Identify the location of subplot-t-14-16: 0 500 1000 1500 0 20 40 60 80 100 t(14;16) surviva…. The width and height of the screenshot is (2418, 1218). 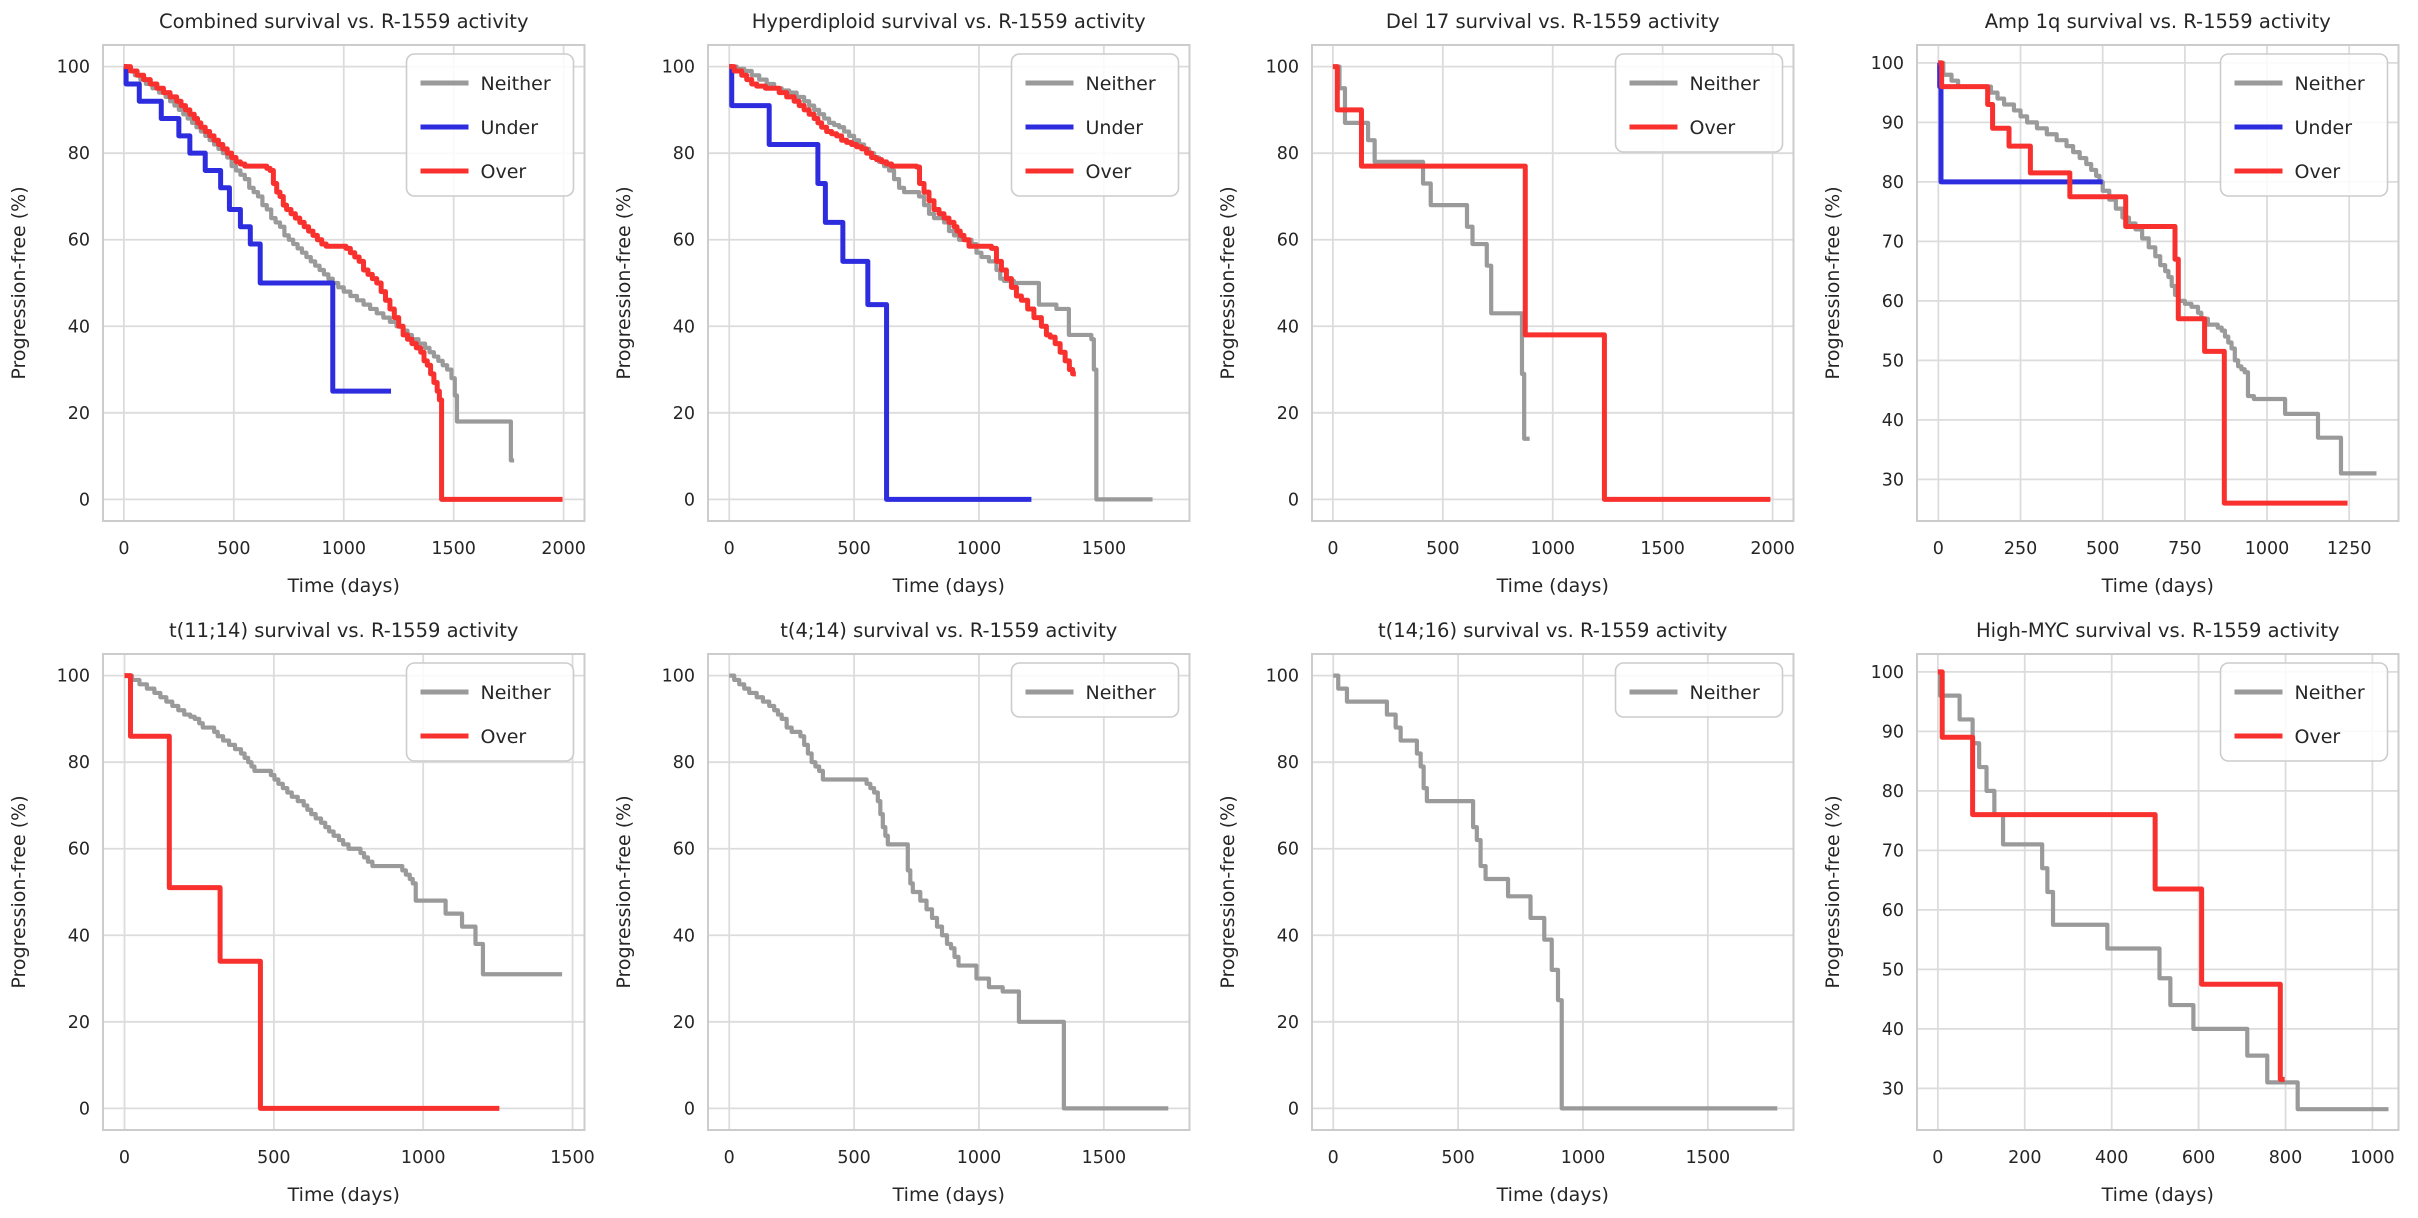
(1511, 913).